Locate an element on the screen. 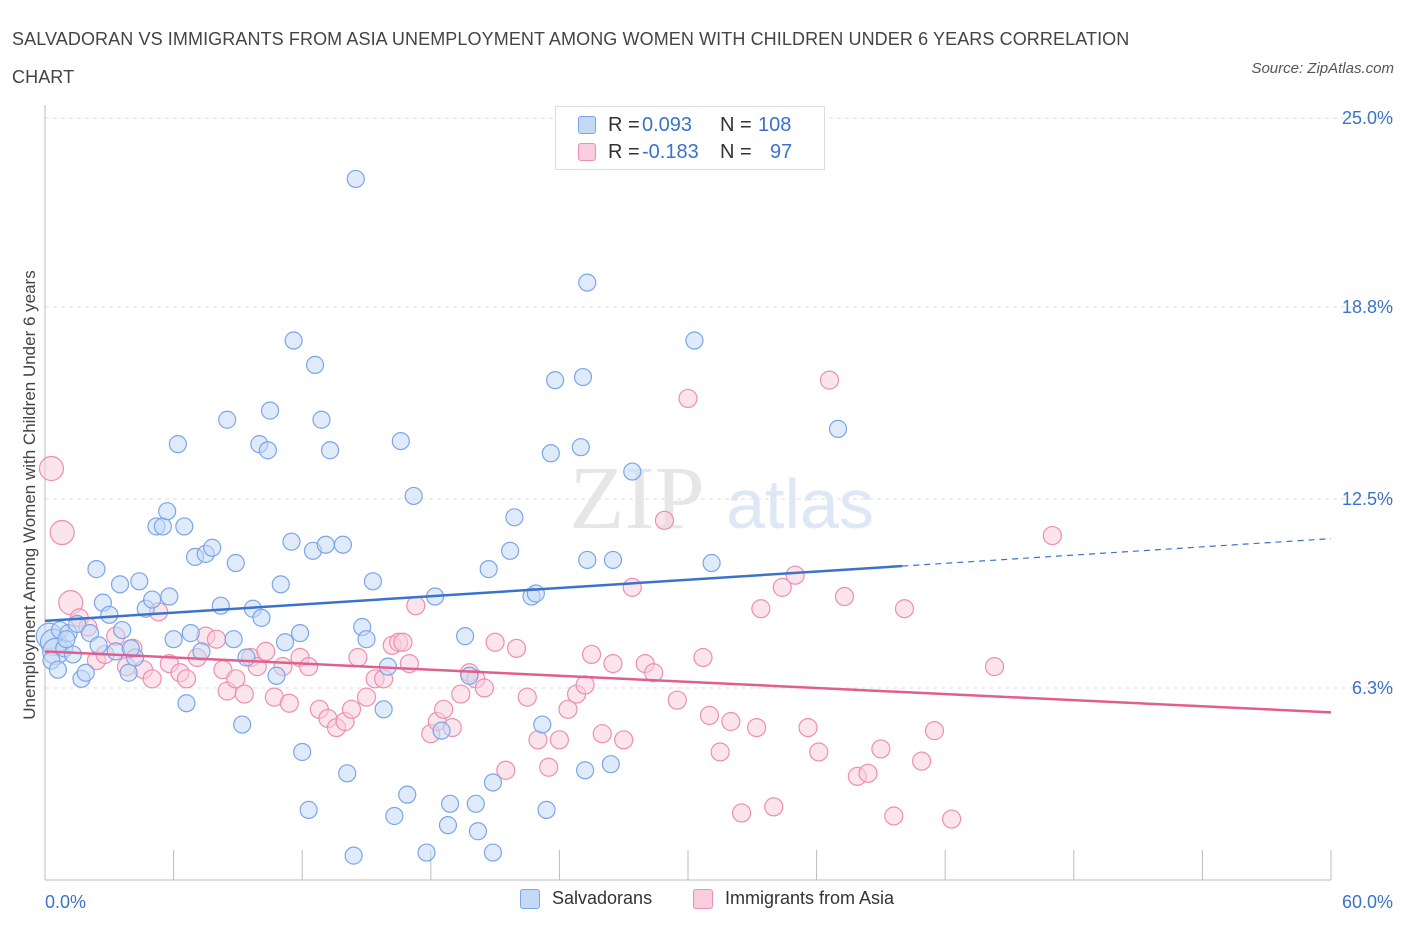  y-tick-label: 18.8% is located at coordinates (1367, 307).